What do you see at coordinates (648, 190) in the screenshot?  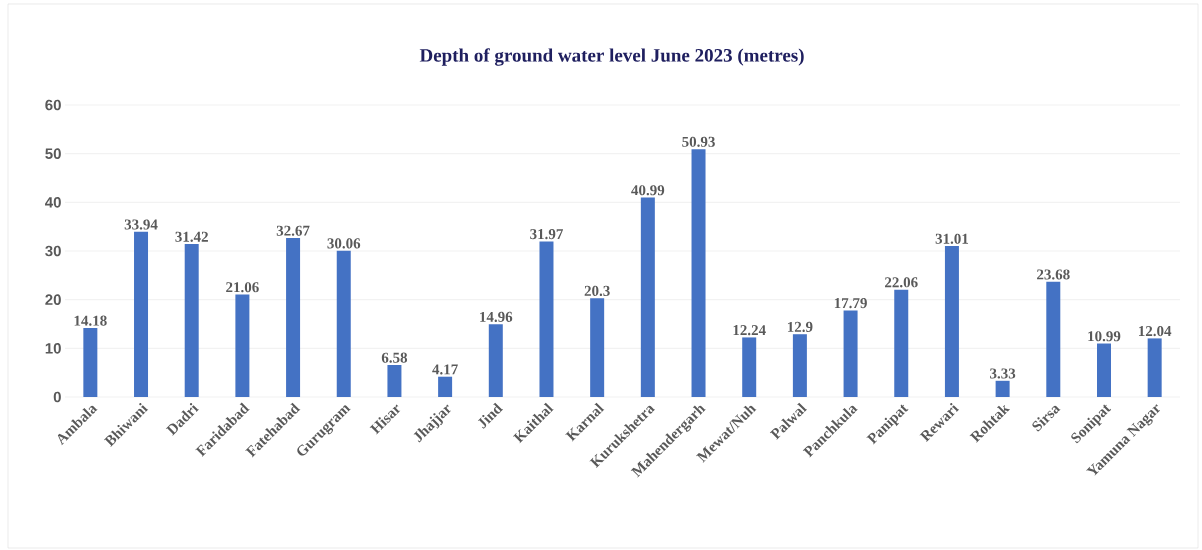 I see `data-label: 40.99` at bounding box center [648, 190].